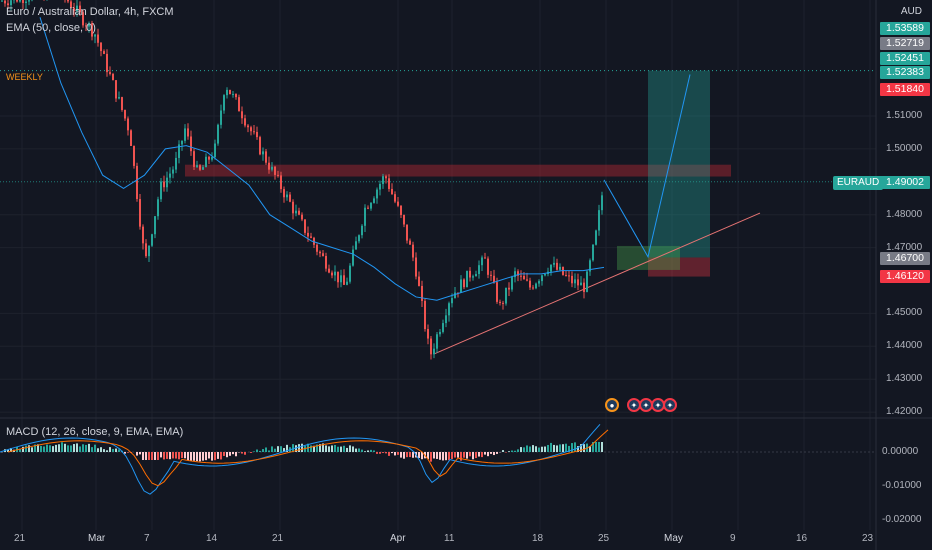  I want to click on macd-signal-line, so click(308, 458).